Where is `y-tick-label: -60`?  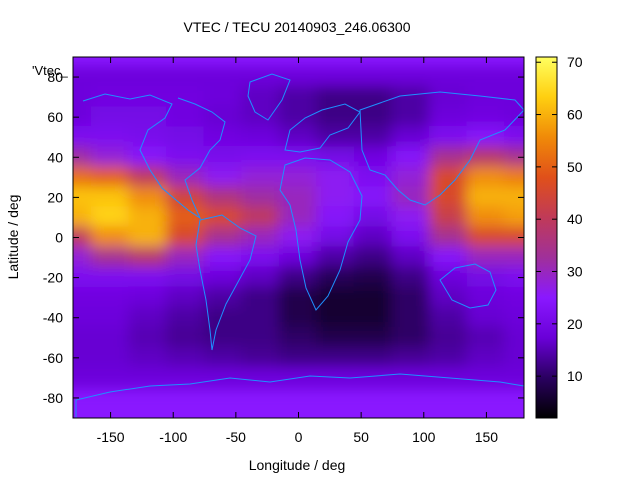 y-tick-label: -60 is located at coordinates (53, 358).